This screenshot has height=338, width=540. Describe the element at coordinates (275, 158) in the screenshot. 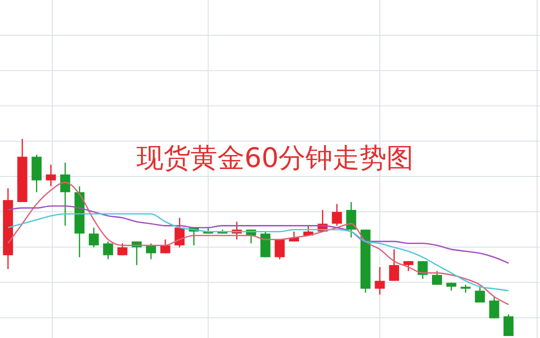

I see `chart-title: 现货黄金60分钟走势图` at that location.